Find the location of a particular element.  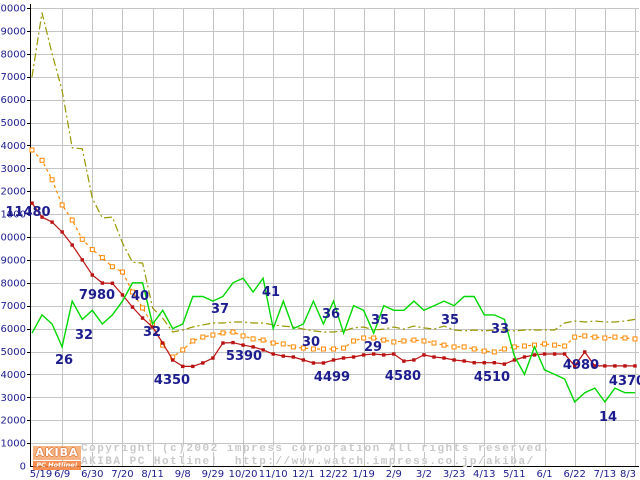

x-axis-label: 5/19 is located at coordinates (41, 474).